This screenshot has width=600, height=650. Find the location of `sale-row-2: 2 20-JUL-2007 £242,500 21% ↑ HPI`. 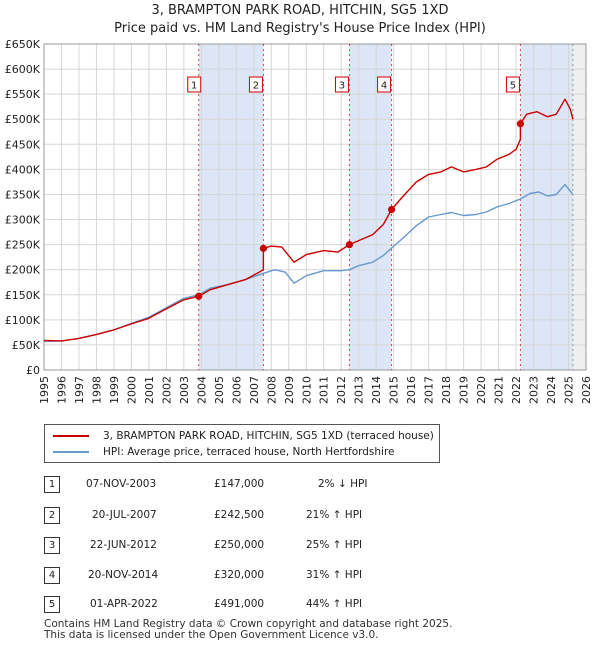

sale-row-2: 2 20-JUL-2007 £242,500 21% ↑ HPI is located at coordinates (254, 516).